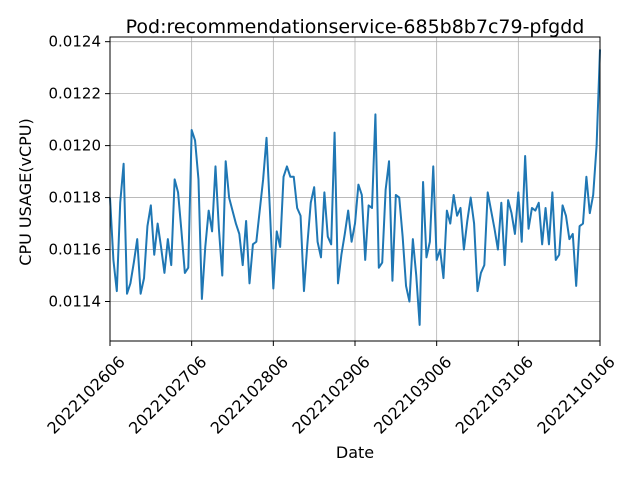  Describe the element at coordinates (75, 302) in the screenshot. I see `y-tick-label: 0.0114` at that location.